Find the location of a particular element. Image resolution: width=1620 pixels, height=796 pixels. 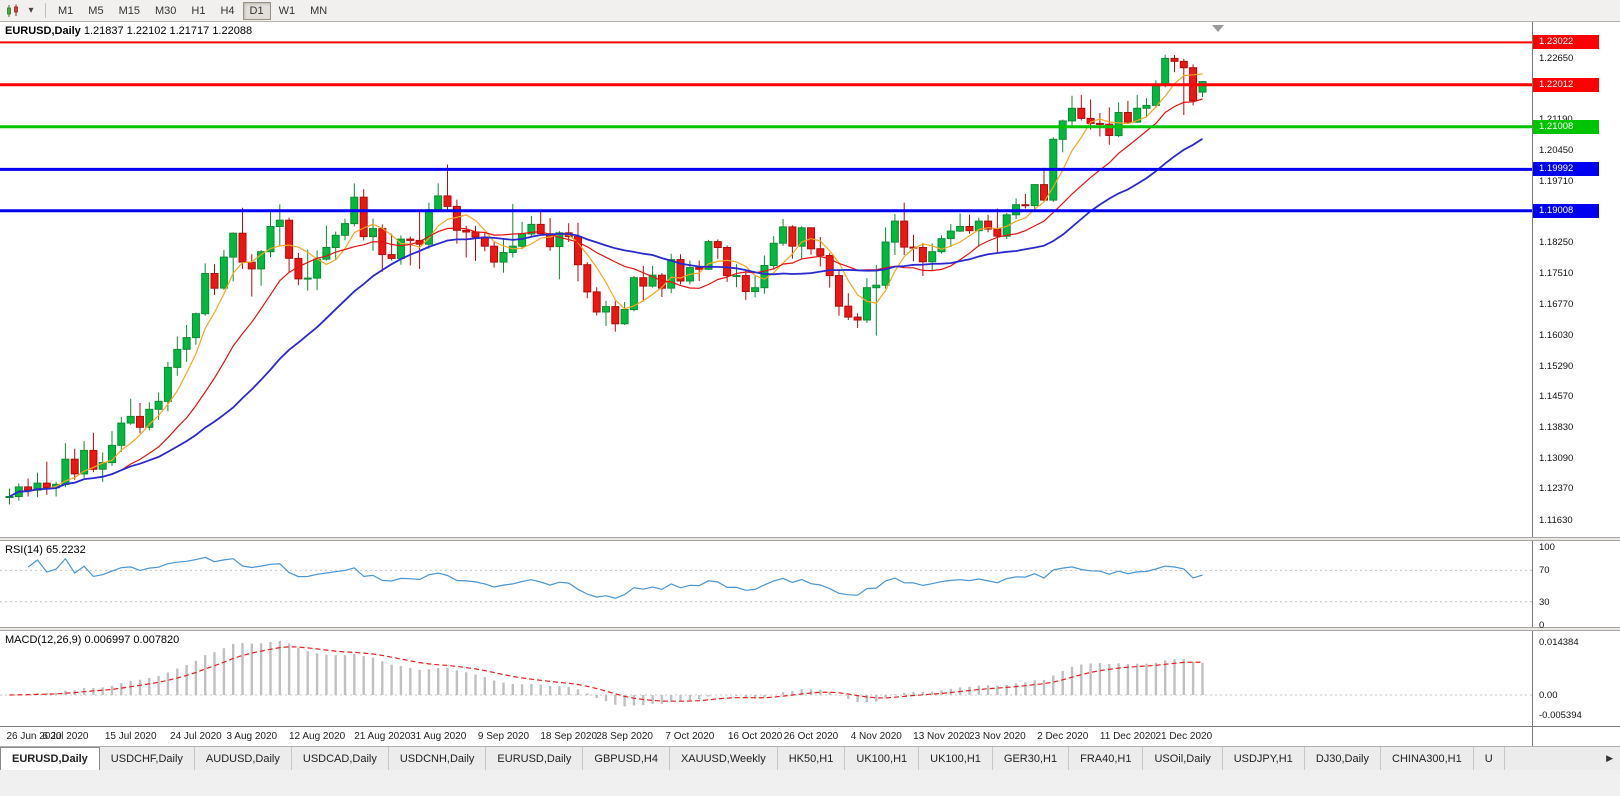

chart-tab-usdcad-daily: USDCAD,Daily is located at coordinates (340, 758).